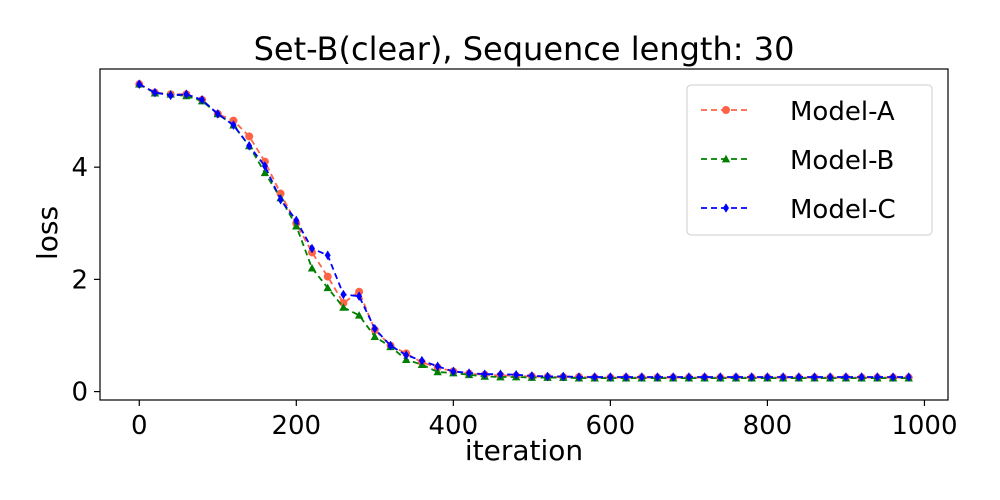  I want to click on x-tick-label: 0, so click(139, 426).